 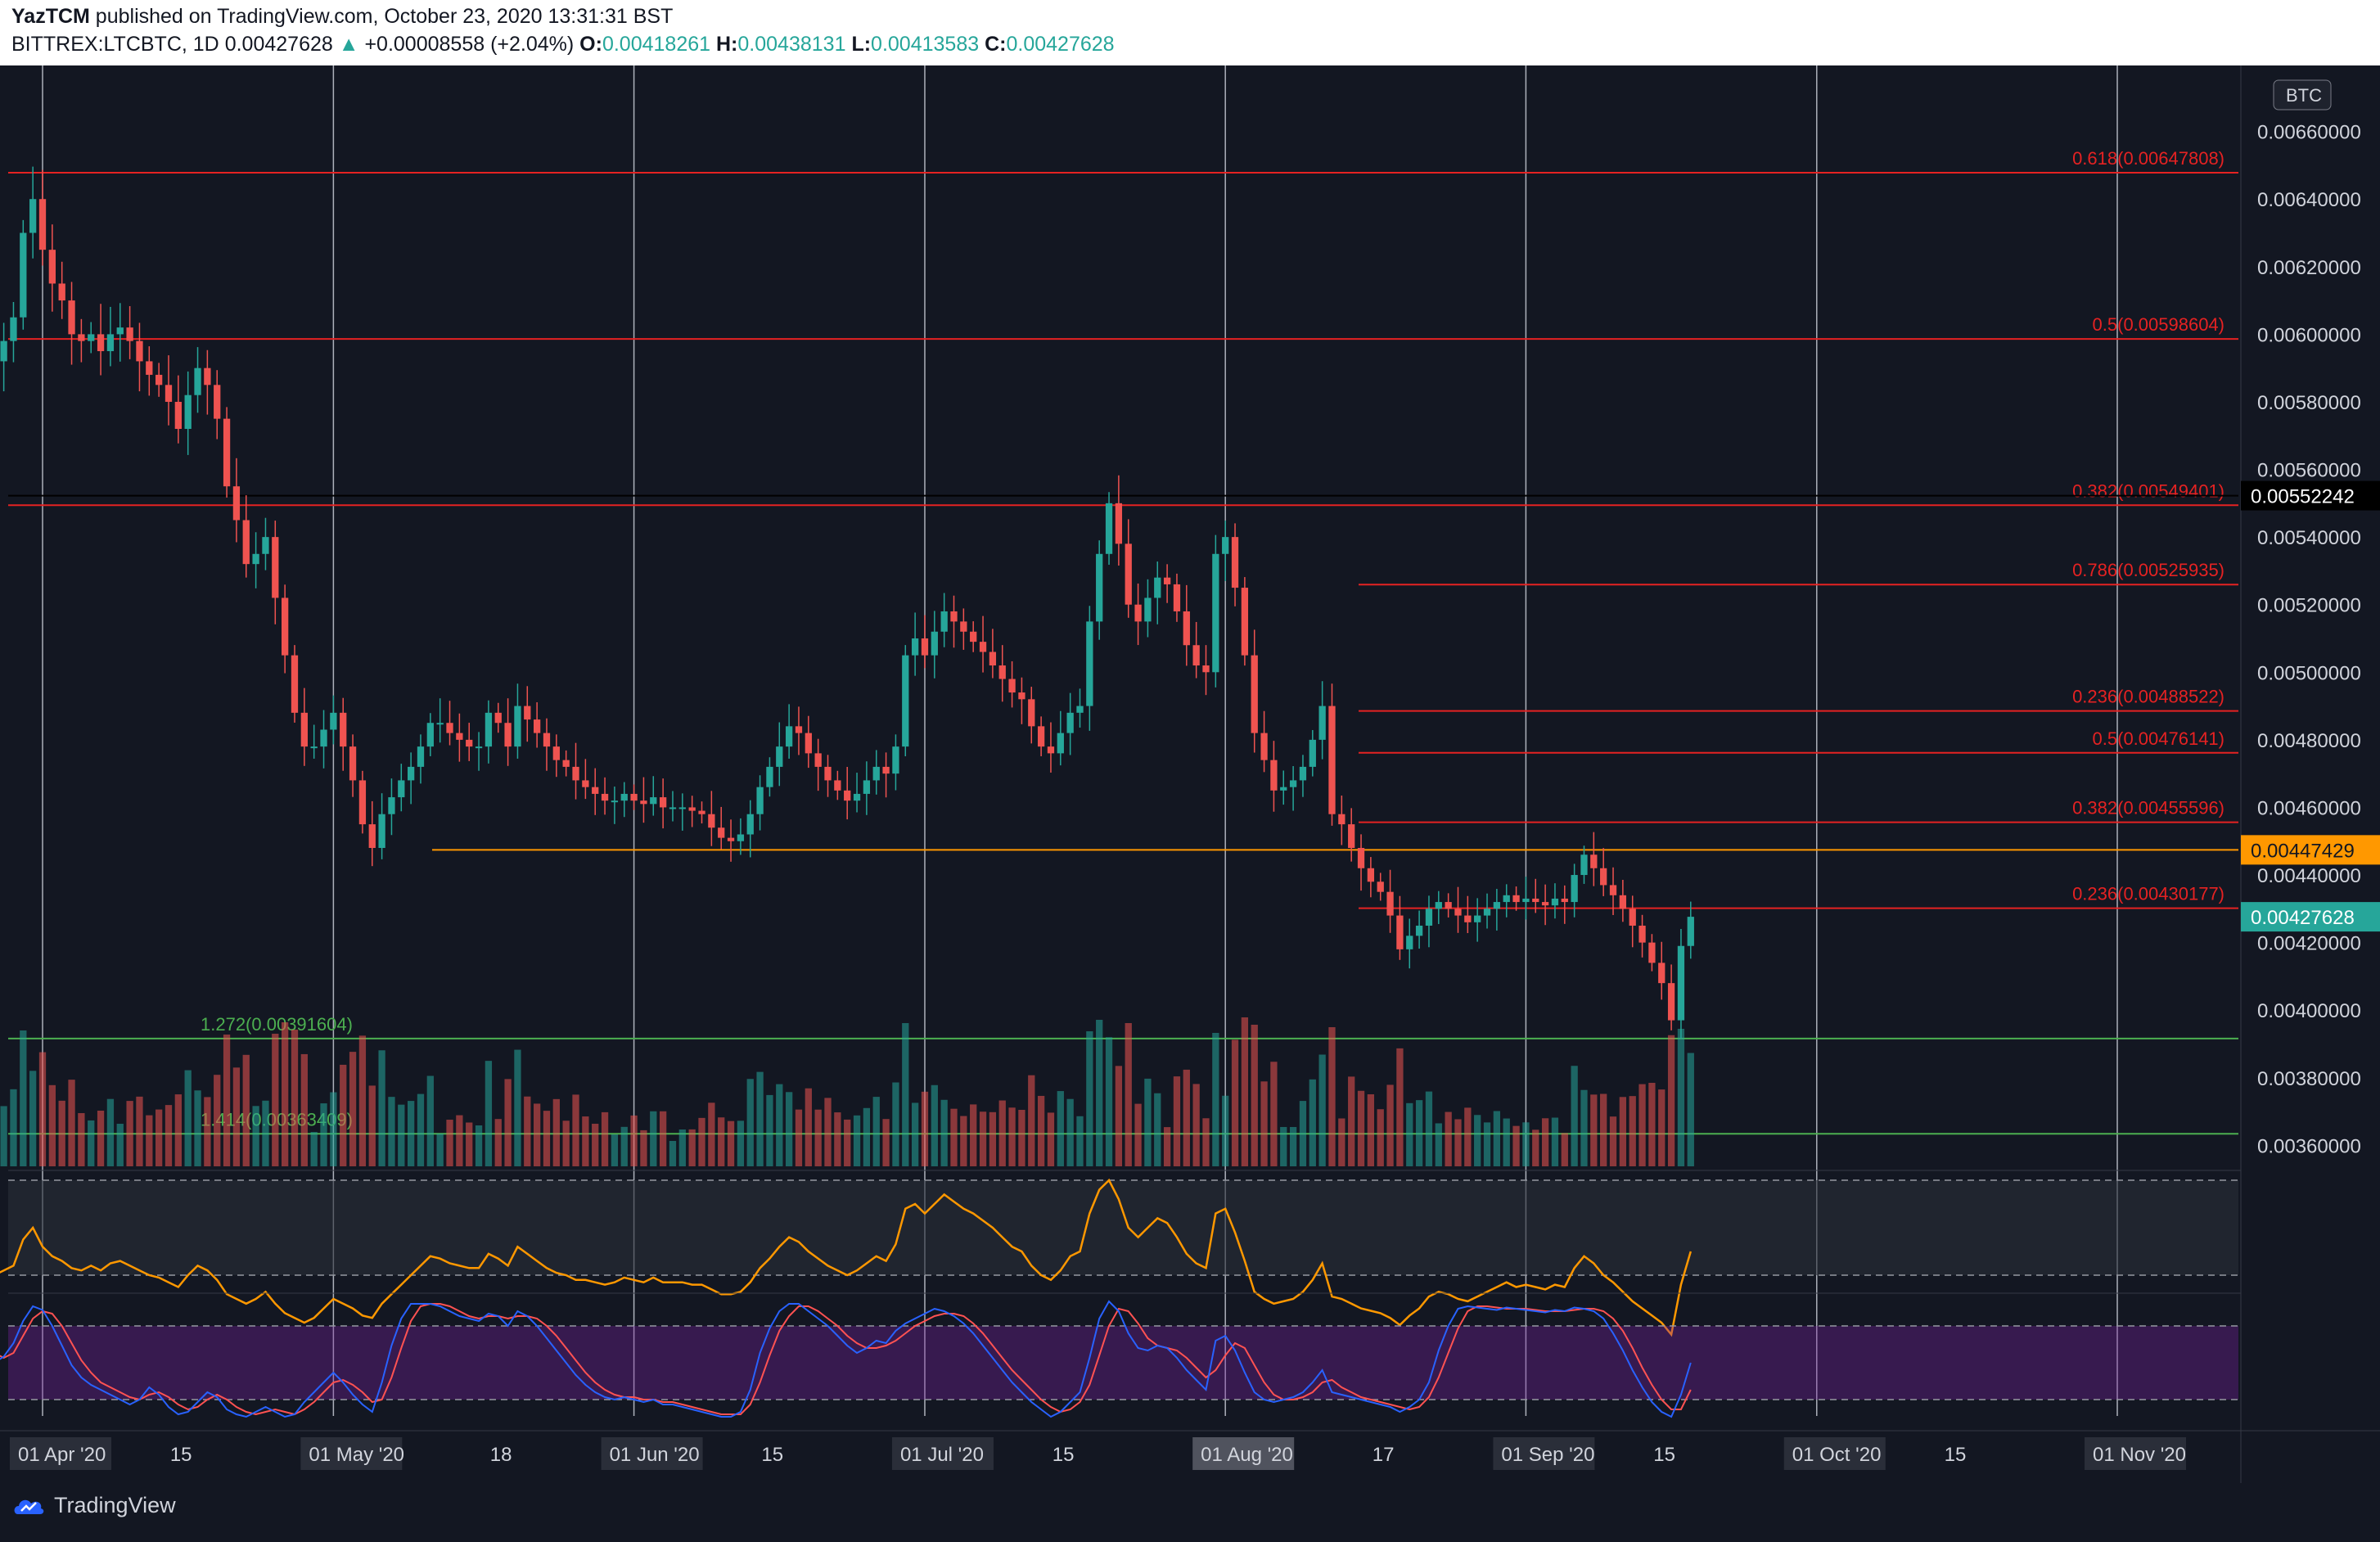 I want to click on y-tick-label: 0.00400000, so click(x=2309, y=1011).